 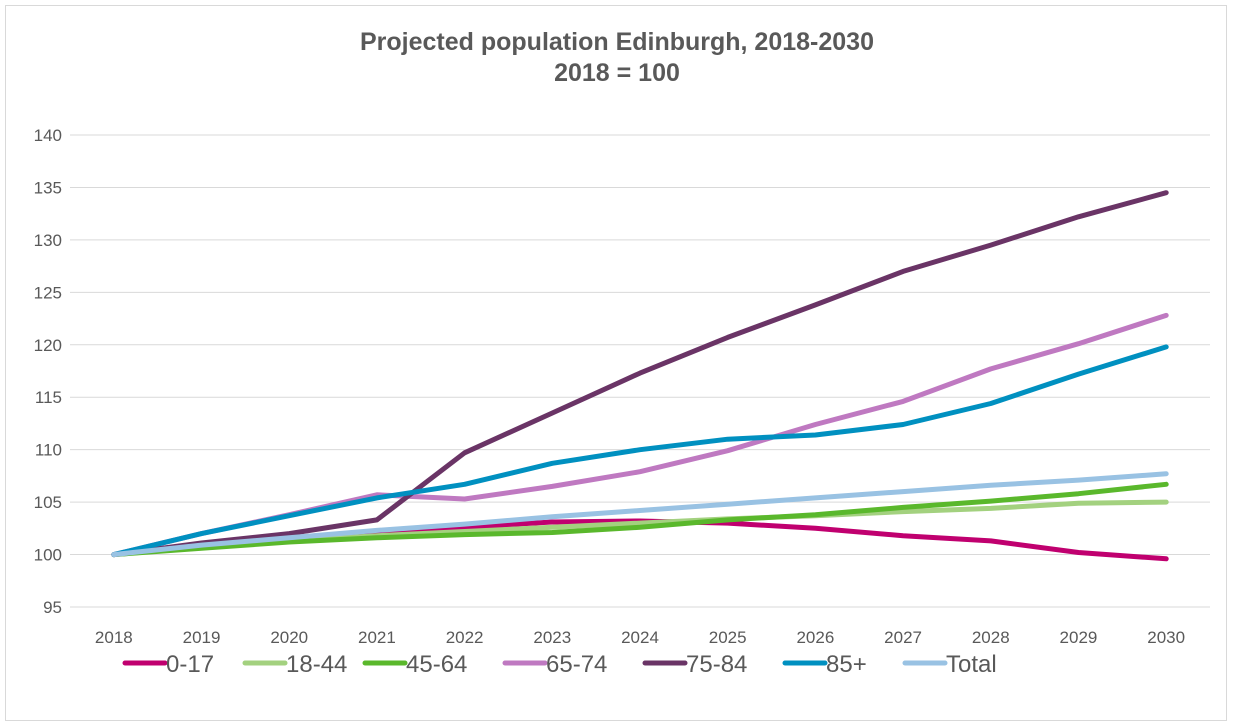 What do you see at coordinates (617, 73) in the screenshot?
I see `chart-subtitle: 2018 = 100` at bounding box center [617, 73].